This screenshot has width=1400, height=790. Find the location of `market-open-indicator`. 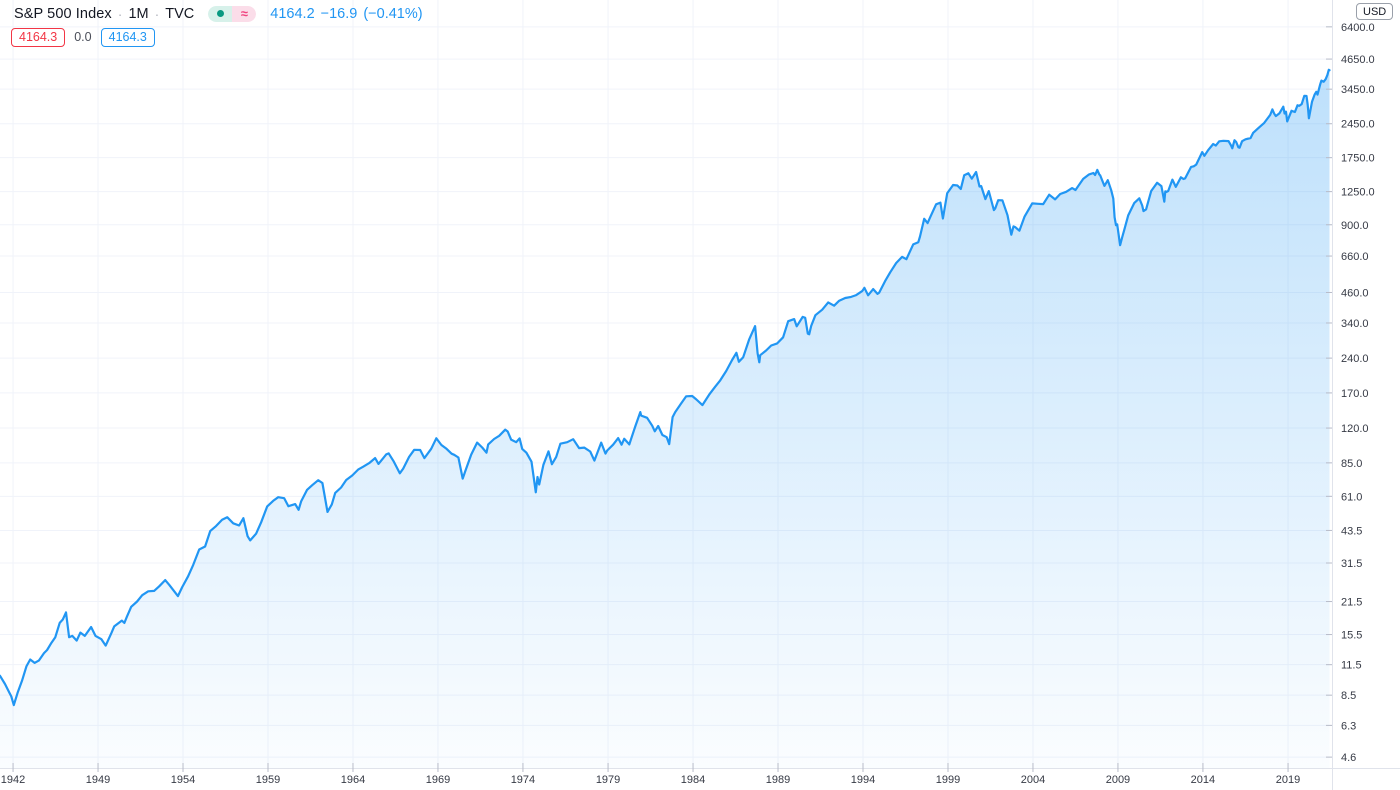

market-open-indicator is located at coordinates (220, 13).